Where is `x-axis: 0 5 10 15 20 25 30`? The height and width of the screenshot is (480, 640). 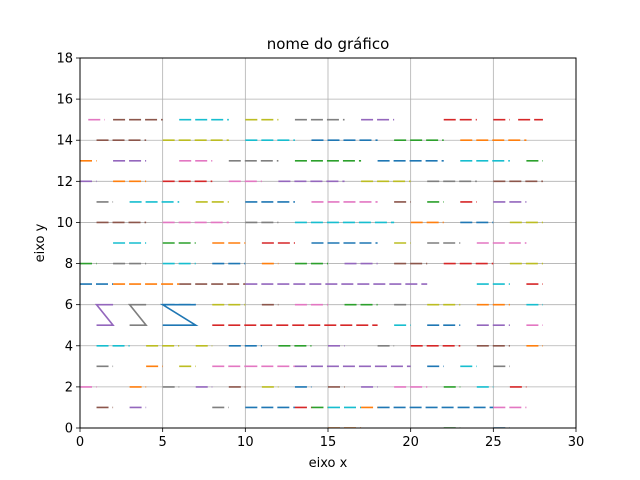
x-axis: 0 5 10 15 20 25 30 is located at coordinates (330, 439).